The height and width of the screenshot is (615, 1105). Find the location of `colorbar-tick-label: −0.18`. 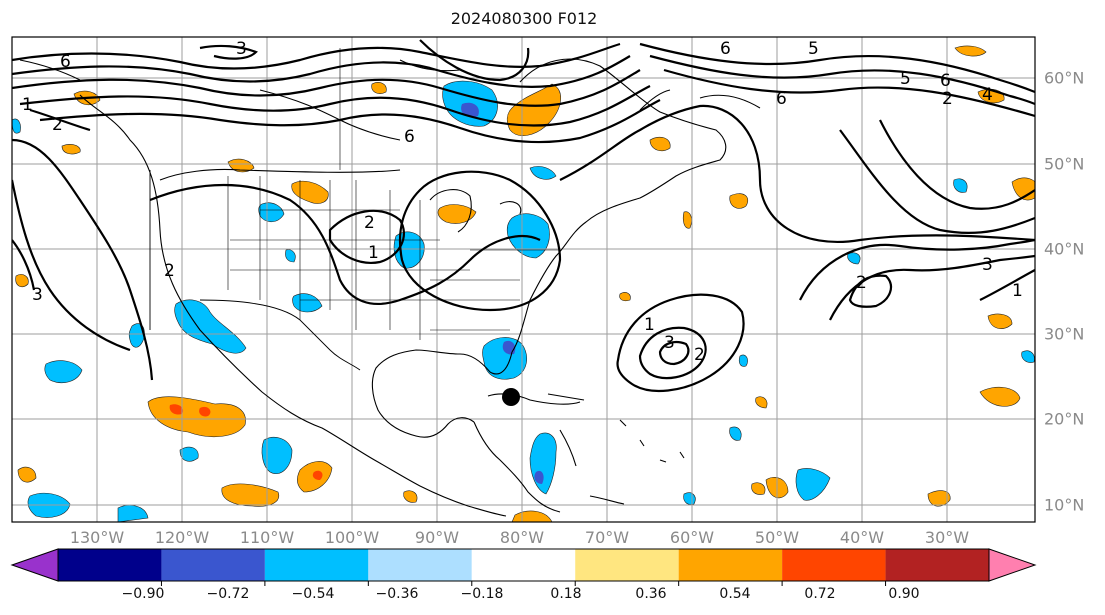

colorbar-tick-label: −0.18 is located at coordinates (482, 594).